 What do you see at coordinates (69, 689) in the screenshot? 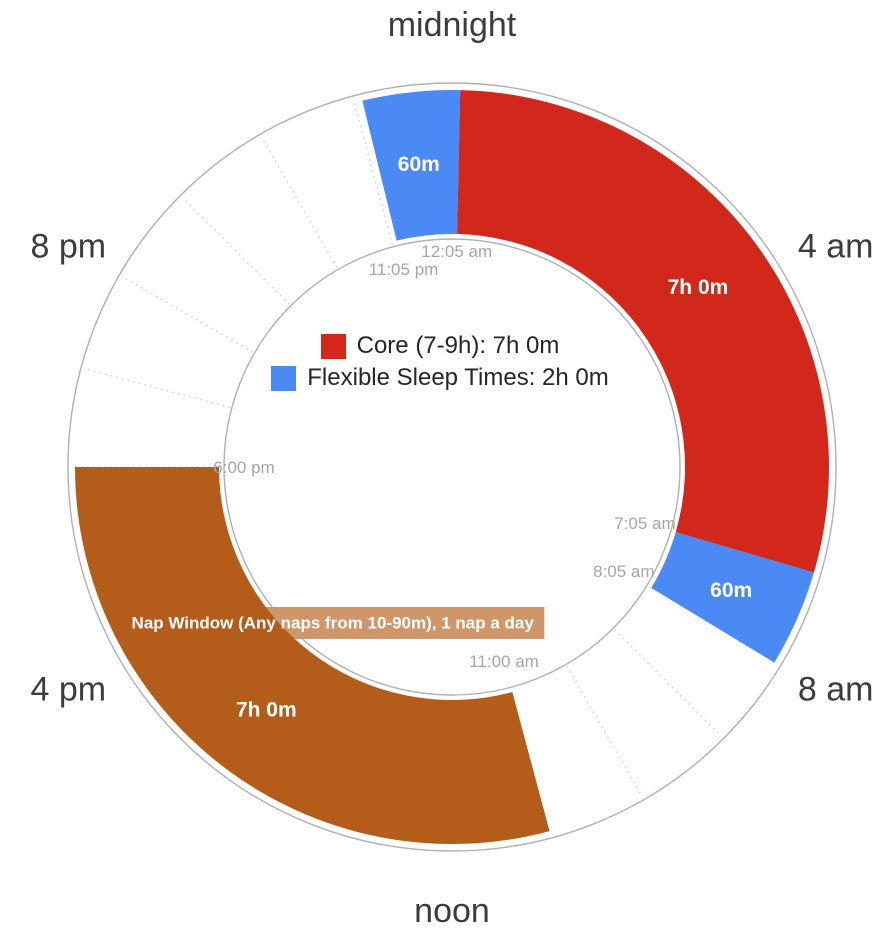
I see `clock-axis-label-4-pm: 4 pm` at bounding box center [69, 689].